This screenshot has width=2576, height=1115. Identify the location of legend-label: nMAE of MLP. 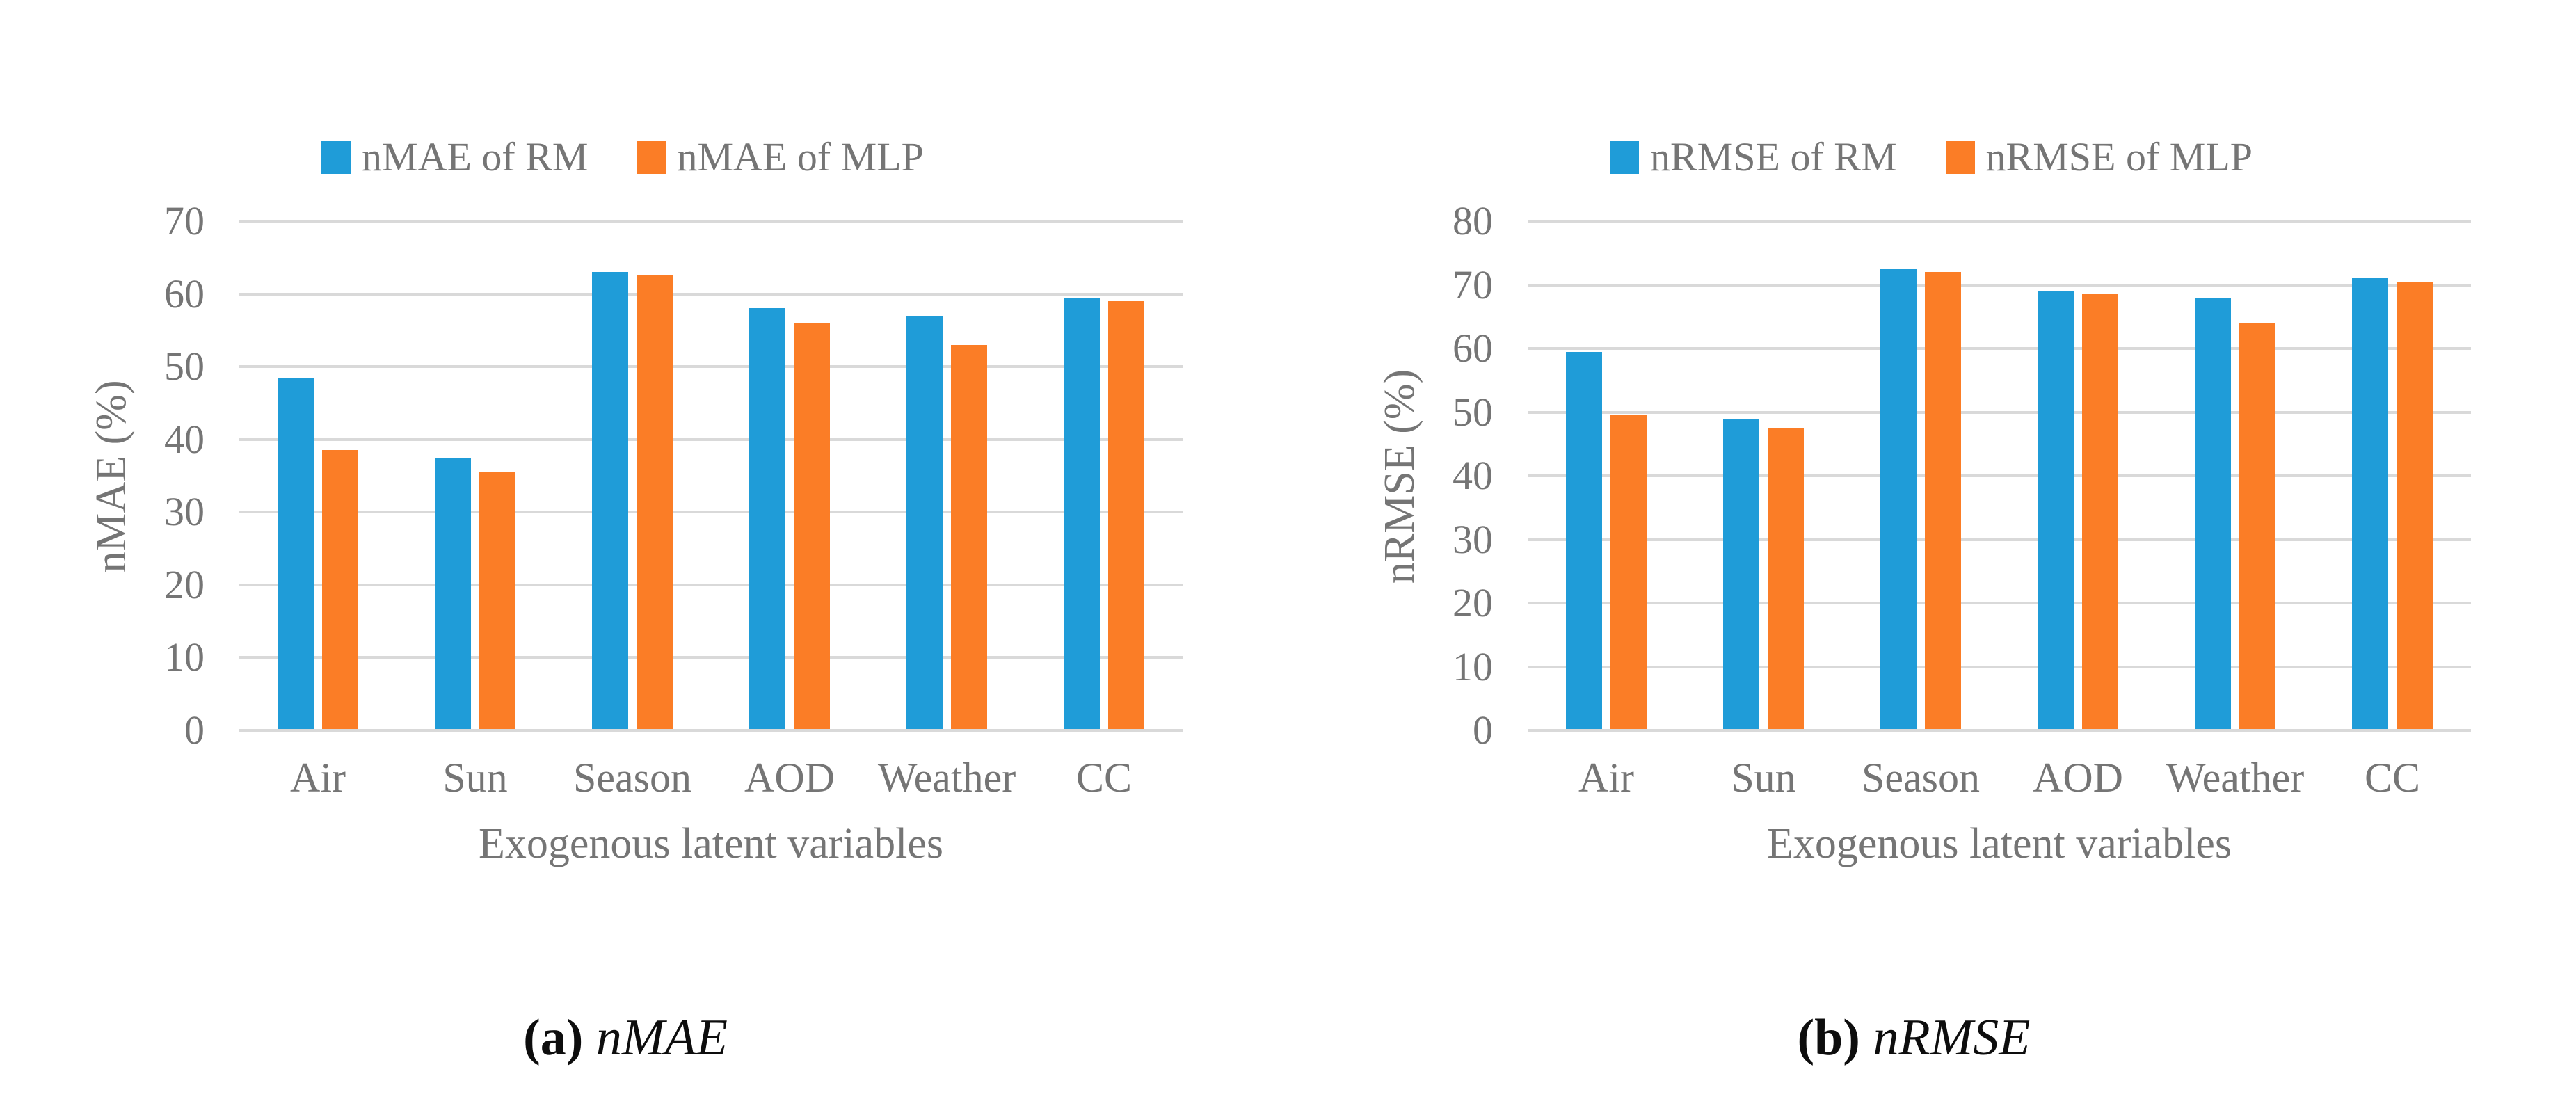
(800, 156).